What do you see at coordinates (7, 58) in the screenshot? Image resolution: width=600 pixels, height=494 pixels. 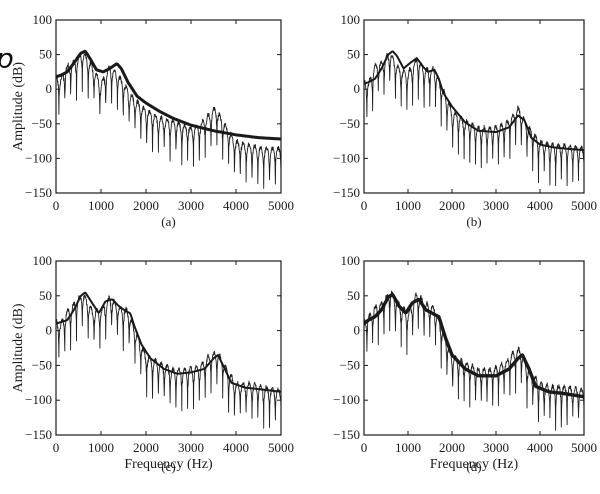 I see `stray-glyph: p` at bounding box center [7, 58].